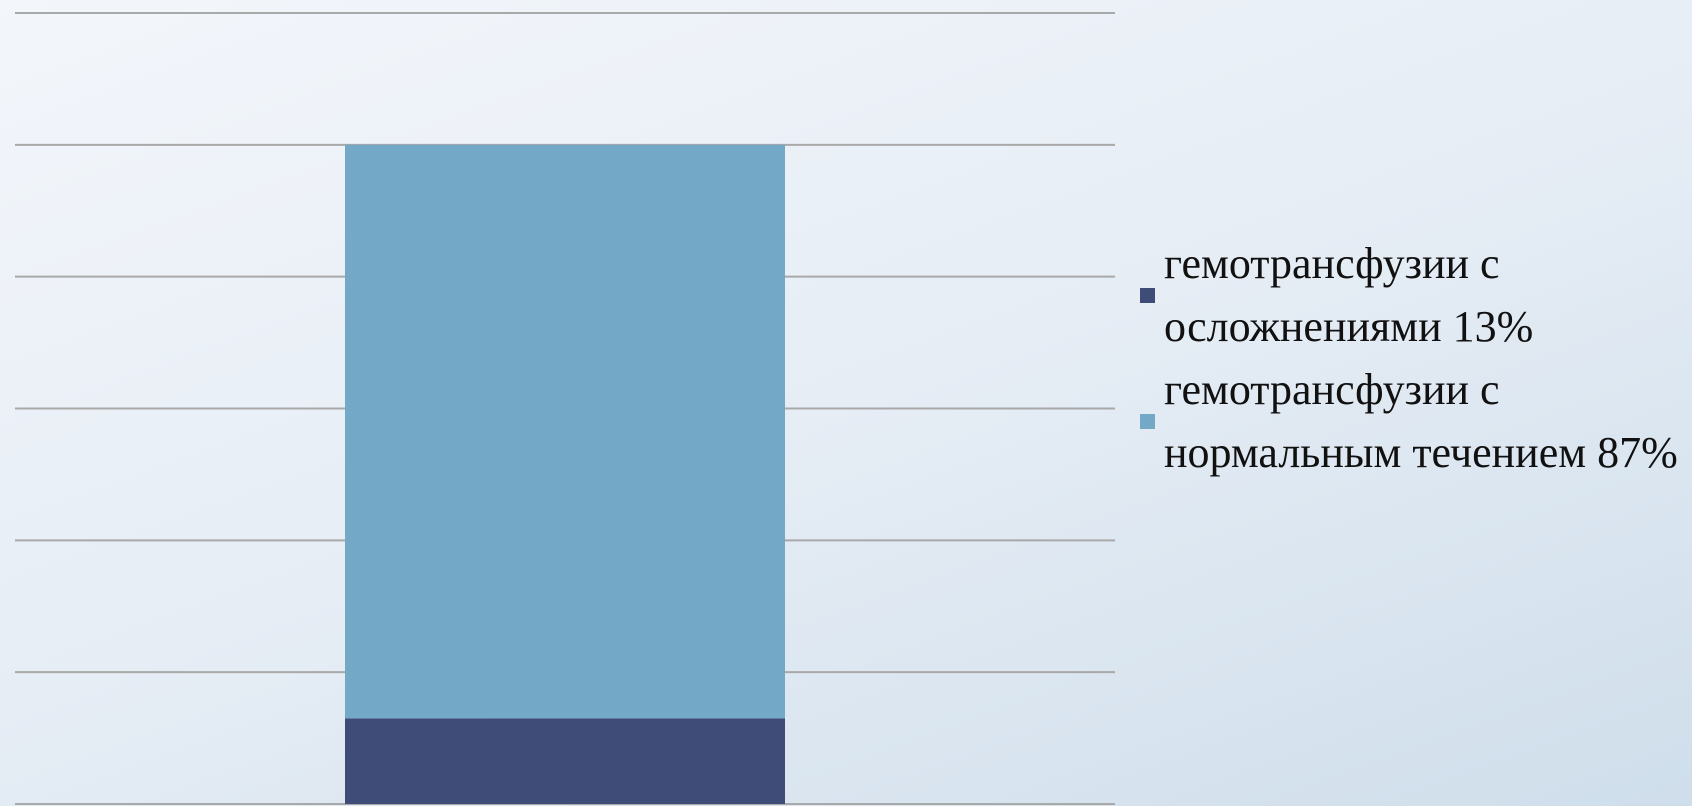  Describe the element at coordinates (1421, 421) in the screenshot. I see `legend-label: гемотрансфузии с нормальным течением 87%` at that location.